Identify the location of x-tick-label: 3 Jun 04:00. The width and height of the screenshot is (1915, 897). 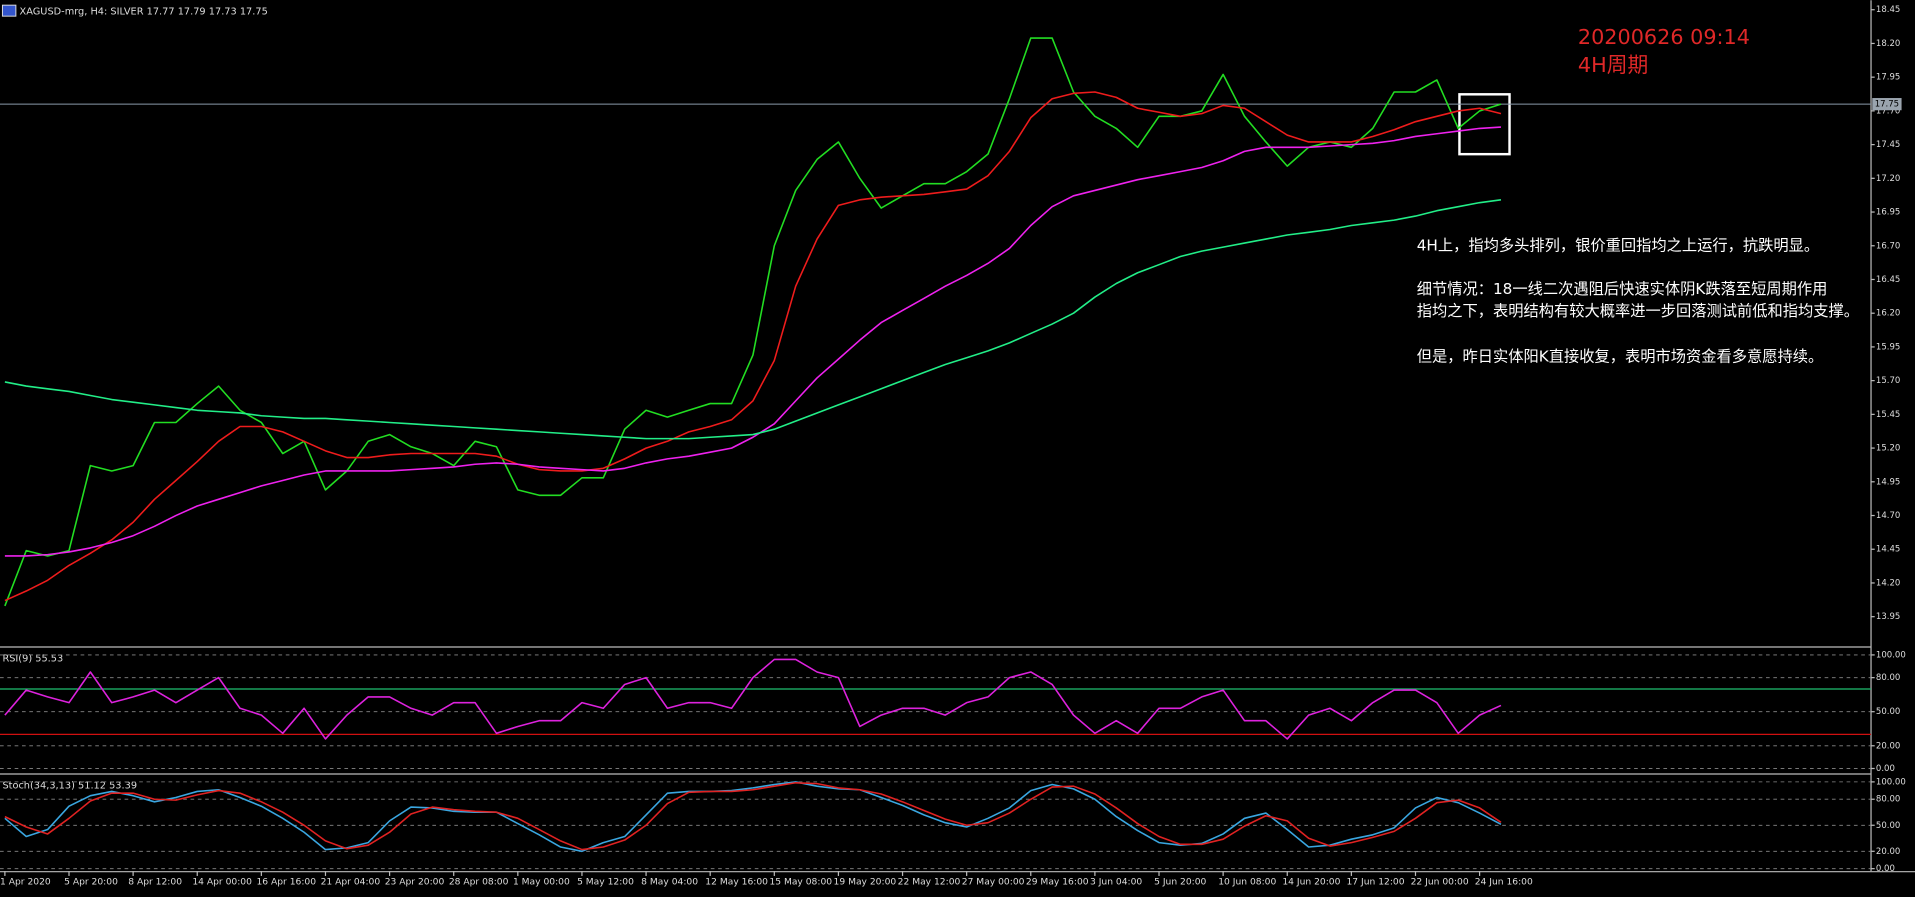
(1116, 883).